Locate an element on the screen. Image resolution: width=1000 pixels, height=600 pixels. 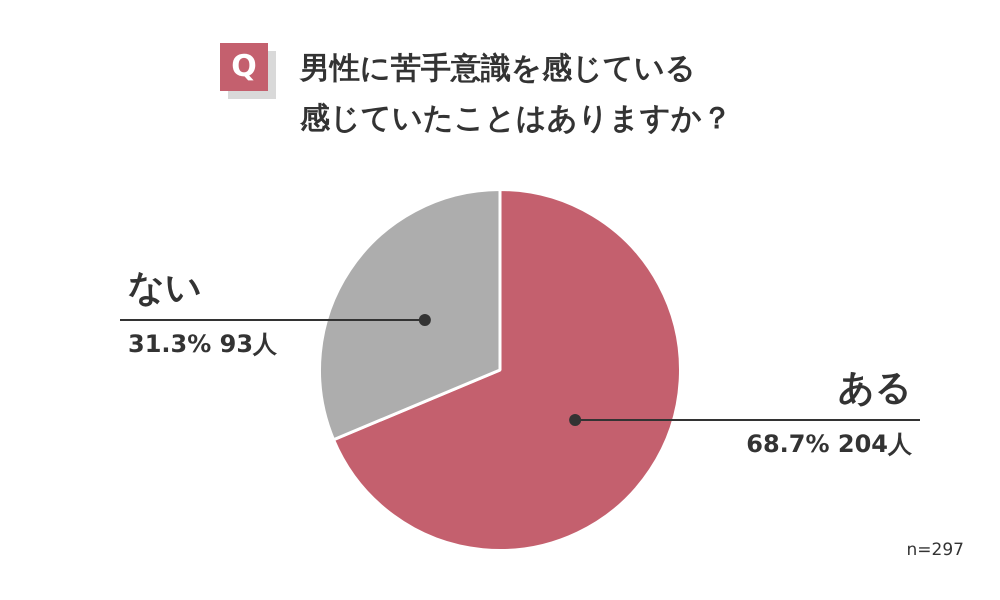
chart-subtitle: 感じていたことはありますか？ is located at coordinates (516, 119).